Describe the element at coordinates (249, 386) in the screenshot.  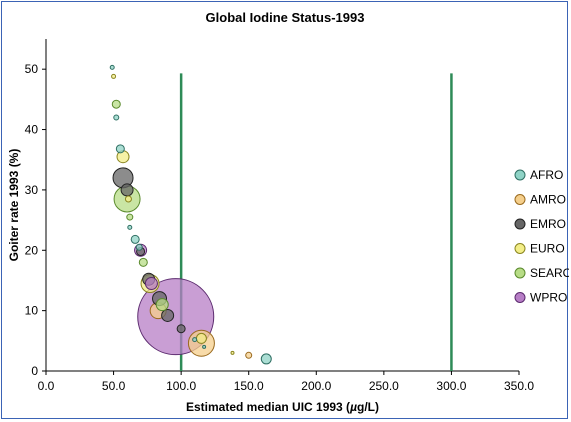
I see `x-tick-label: 150.0` at that location.